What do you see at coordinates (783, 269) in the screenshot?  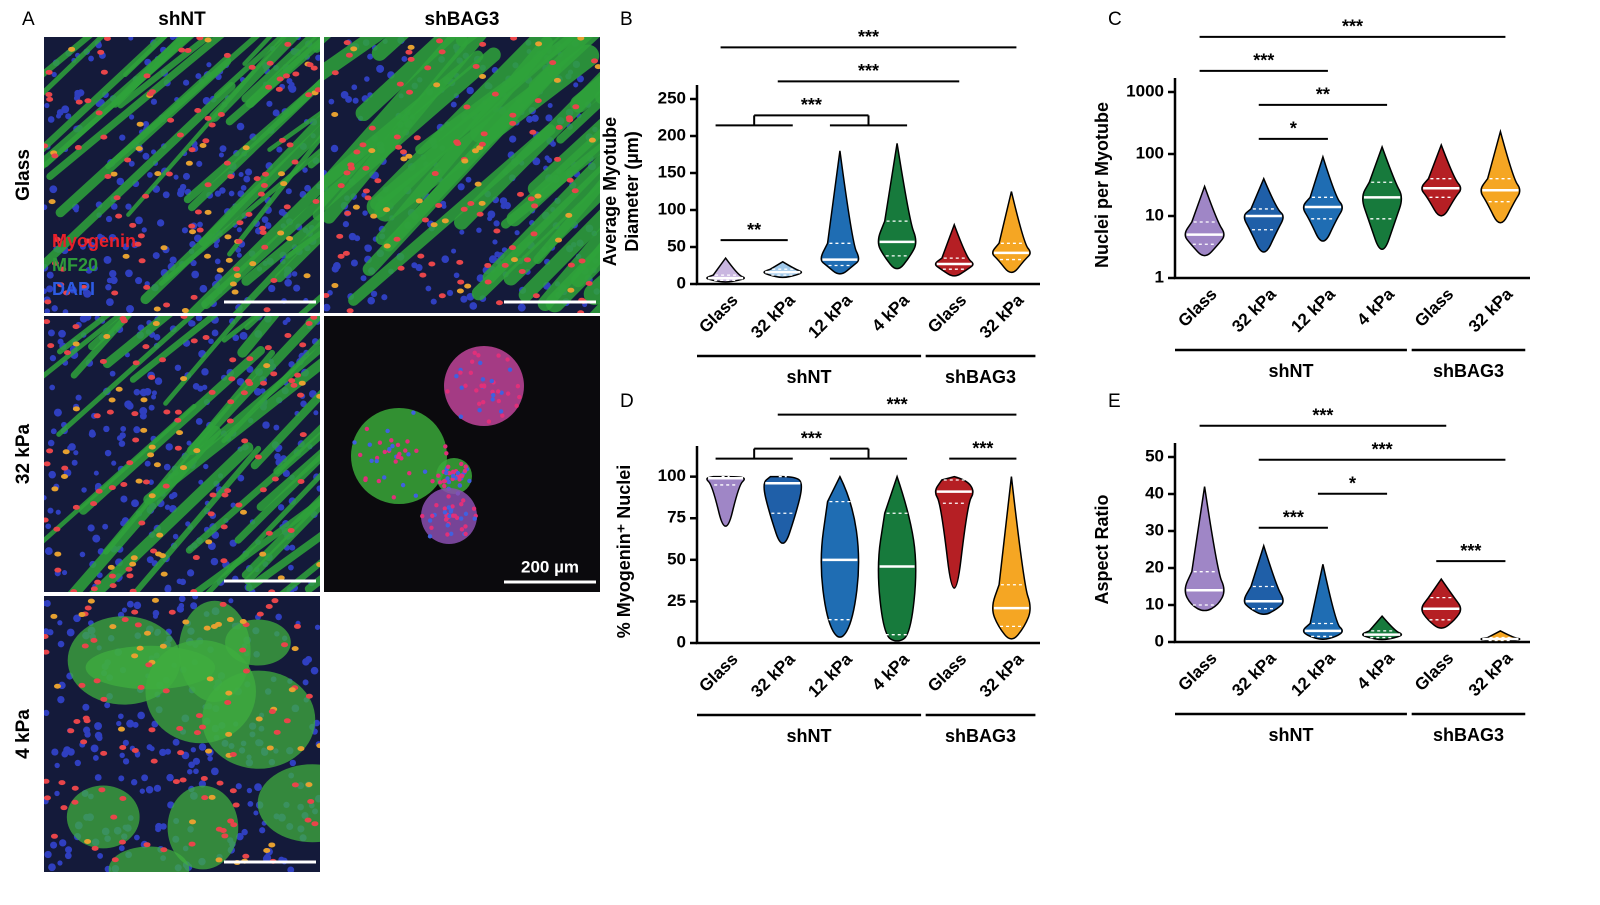 I see `violin` at bounding box center [783, 269].